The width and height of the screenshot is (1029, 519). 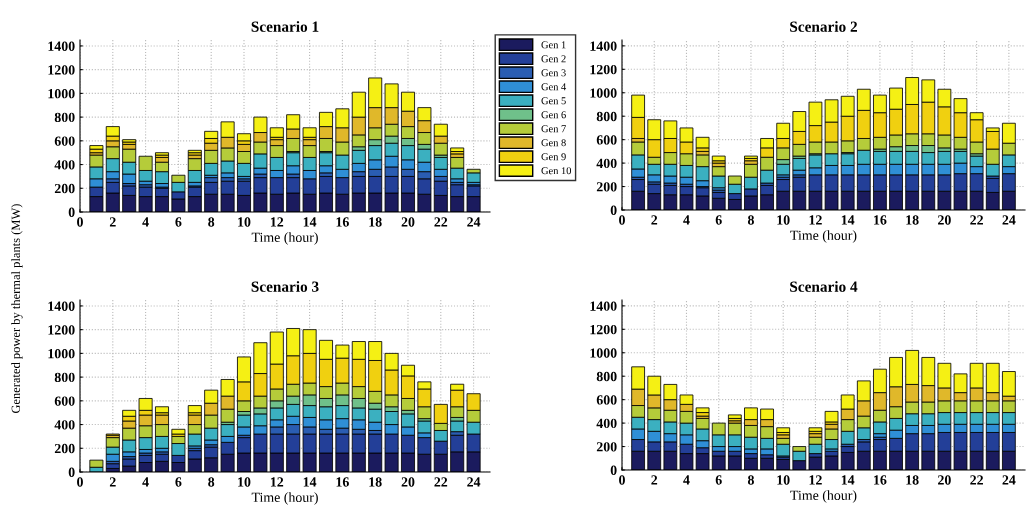 What do you see at coordinates (553, 129) in the screenshot?
I see `legend-label: Gen 7` at bounding box center [553, 129].